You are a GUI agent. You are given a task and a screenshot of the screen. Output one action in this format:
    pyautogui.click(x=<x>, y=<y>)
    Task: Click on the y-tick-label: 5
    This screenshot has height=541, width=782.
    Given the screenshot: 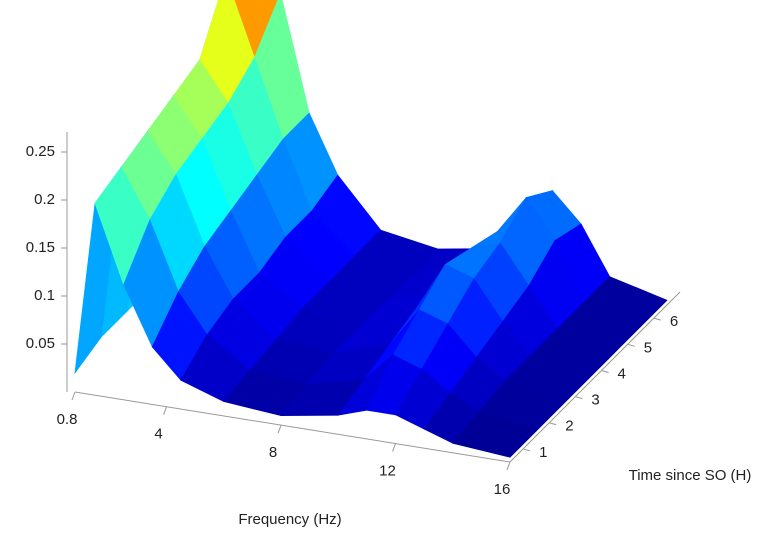 What is the action you would take?
    pyautogui.click(x=648, y=347)
    